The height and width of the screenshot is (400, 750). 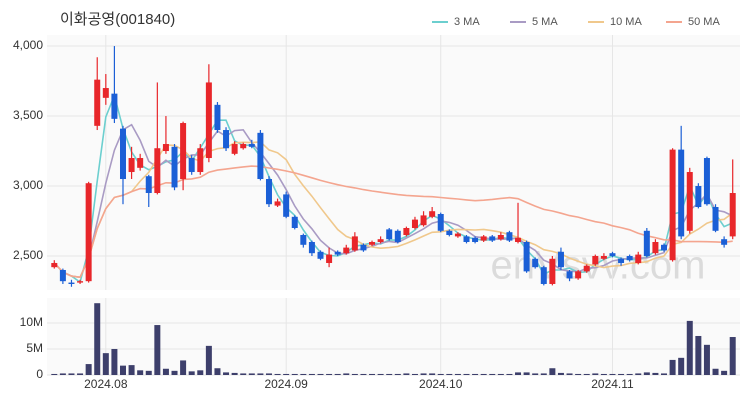 What do you see at coordinates (34, 348) in the screenshot?
I see `y-tick-label: 5M` at bounding box center [34, 348].